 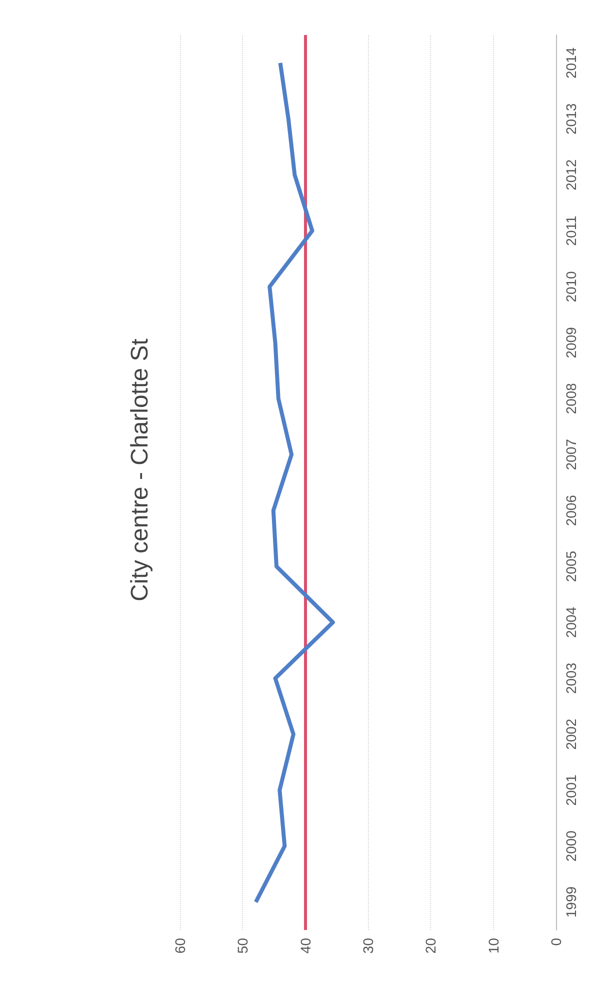 I want to click on y-tick-label: 2007, so click(x=571, y=454).